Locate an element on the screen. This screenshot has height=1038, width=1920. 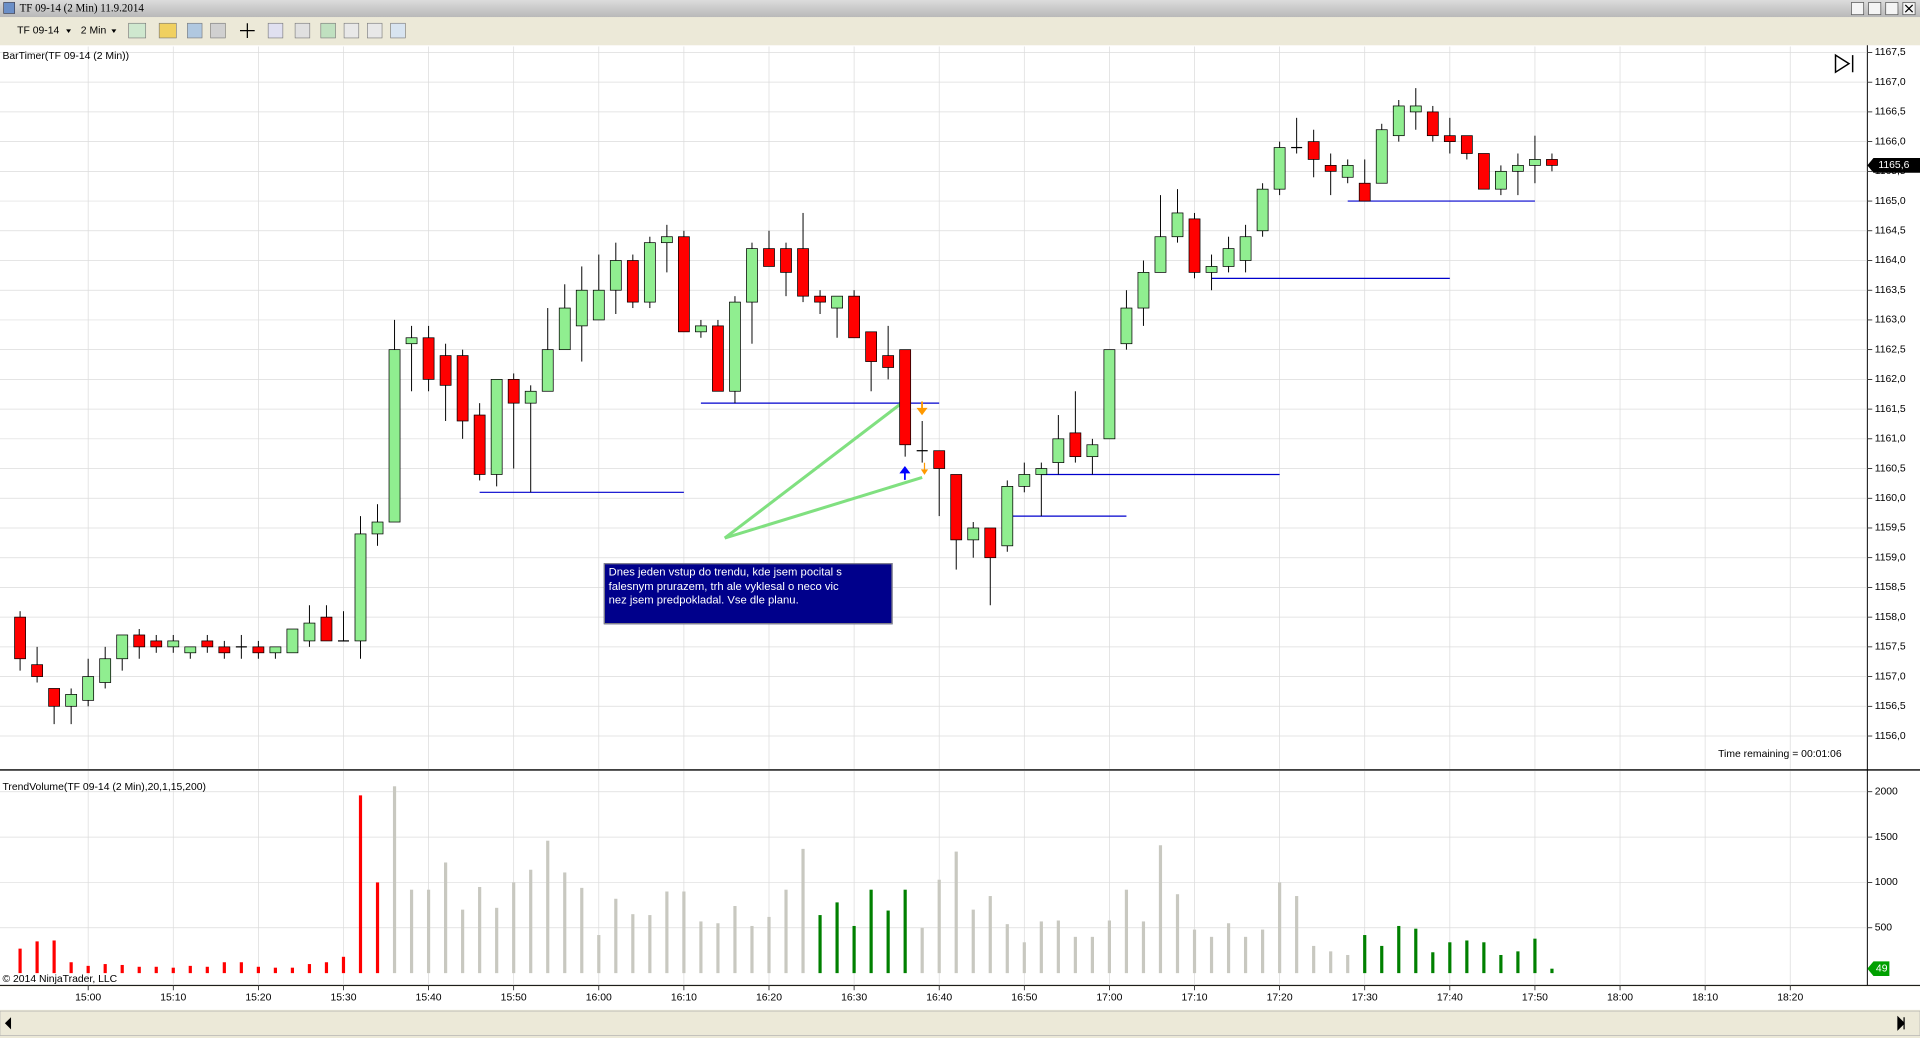
instrument-select: TF 09-14 is located at coordinates (38, 30).